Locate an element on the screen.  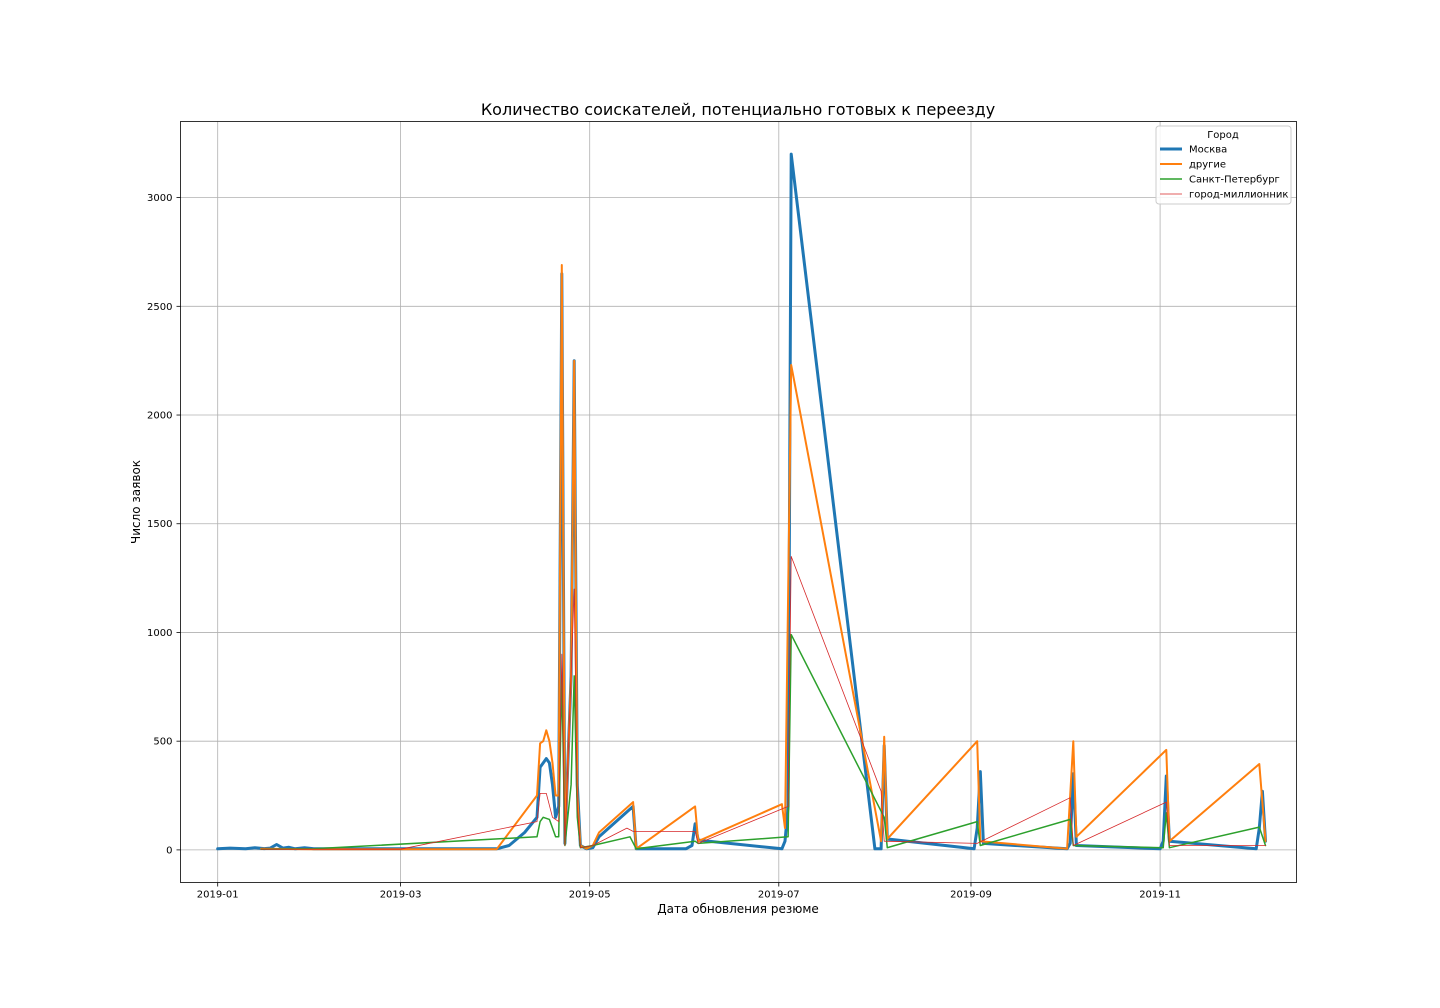
x-tick-label: 2019-03 is located at coordinates (401, 895).